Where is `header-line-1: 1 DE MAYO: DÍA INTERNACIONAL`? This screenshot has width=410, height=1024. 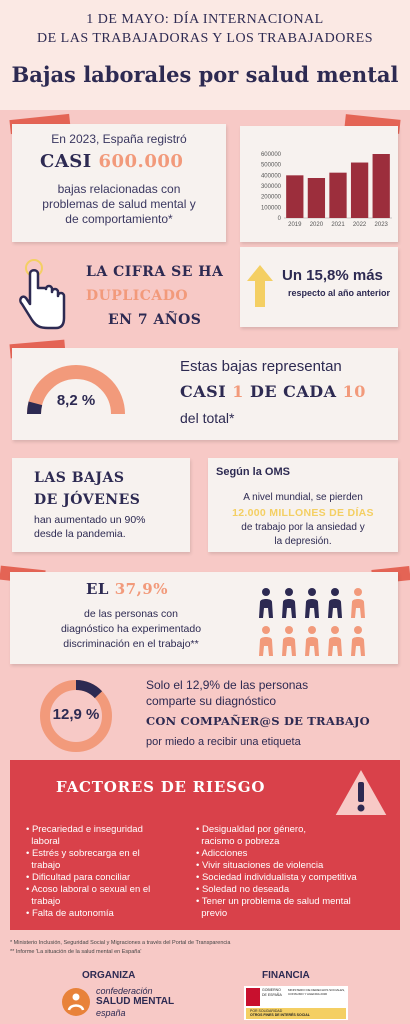
header-line-1: 1 DE MAYO: DÍA INTERNACIONAL is located at coordinates (205, 19).